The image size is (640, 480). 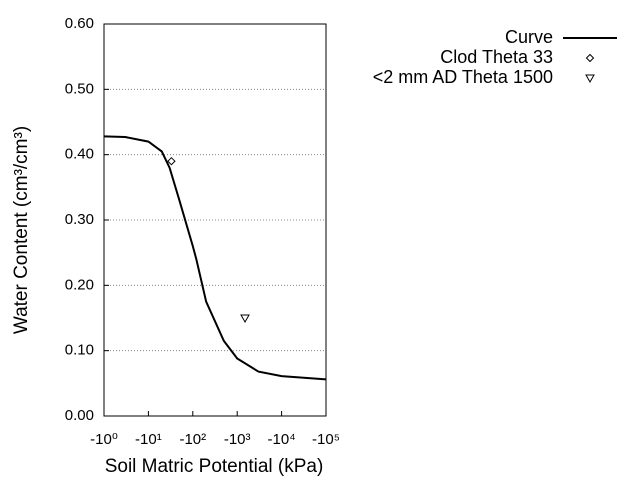 What do you see at coordinates (104, 439) in the screenshot?
I see `x-tick-label: -10⁰` at bounding box center [104, 439].